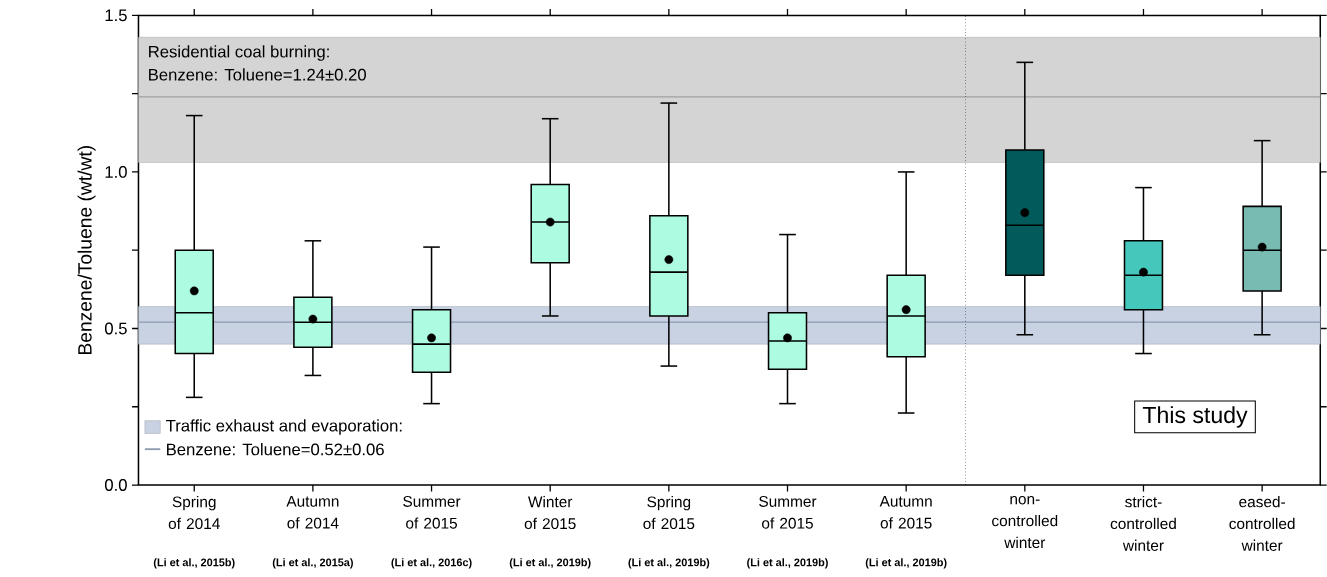 The image size is (1327, 577). What do you see at coordinates (1025, 521) in the screenshot?
I see `x-tick-label: non-controlled winter` at bounding box center [1025, 521].